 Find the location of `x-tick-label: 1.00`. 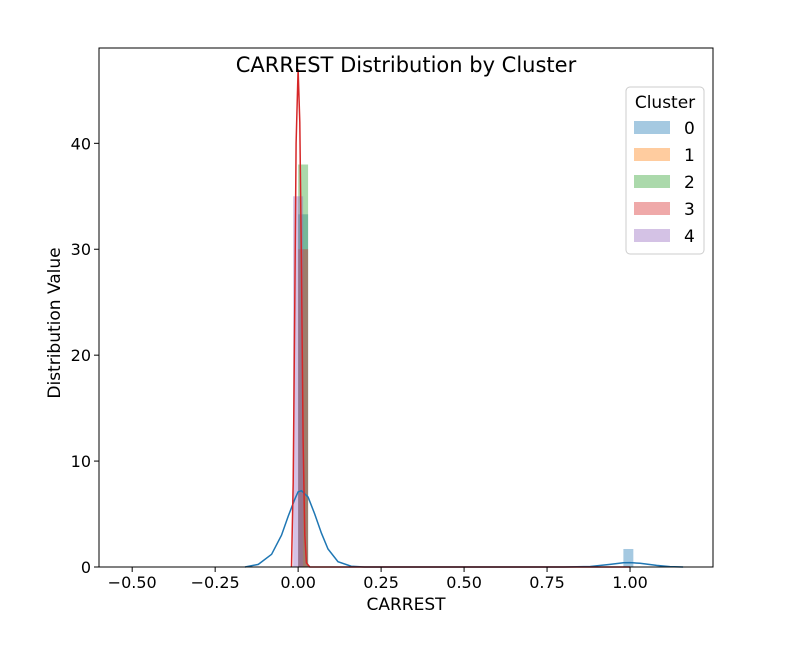

x-tick-label: 1.00 is located at coordinates (630, 582).